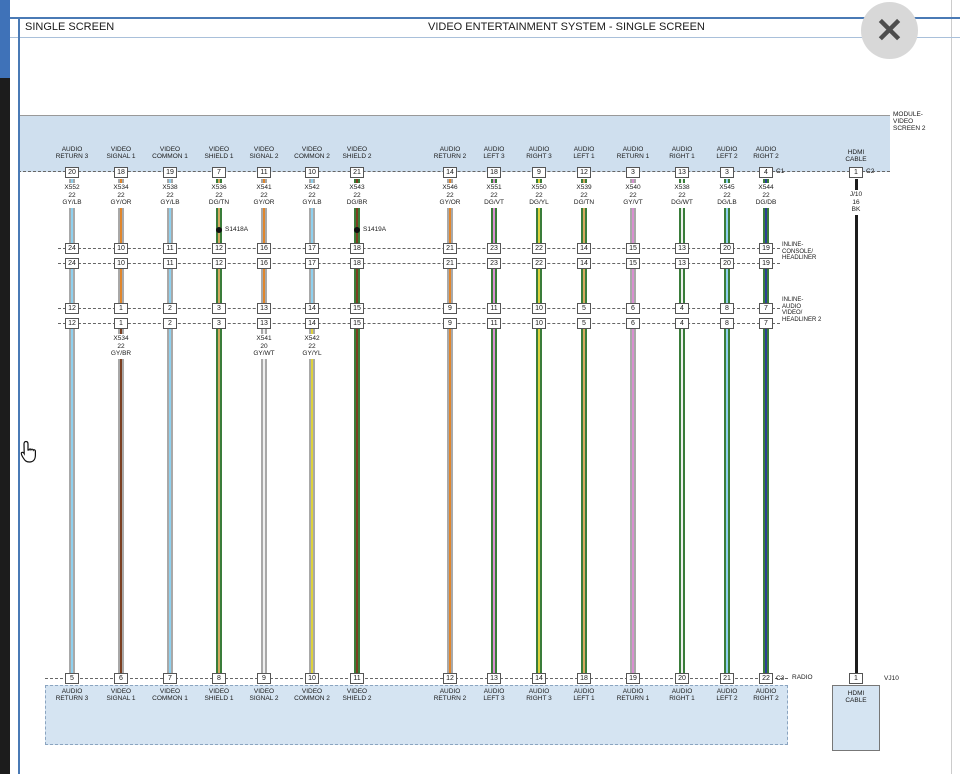 The image size is (960, 774). What do you see at coordinates (219, 263) in the screenshot?
I see `pin-inline1-b: 12` at bounding box center [219, 263].